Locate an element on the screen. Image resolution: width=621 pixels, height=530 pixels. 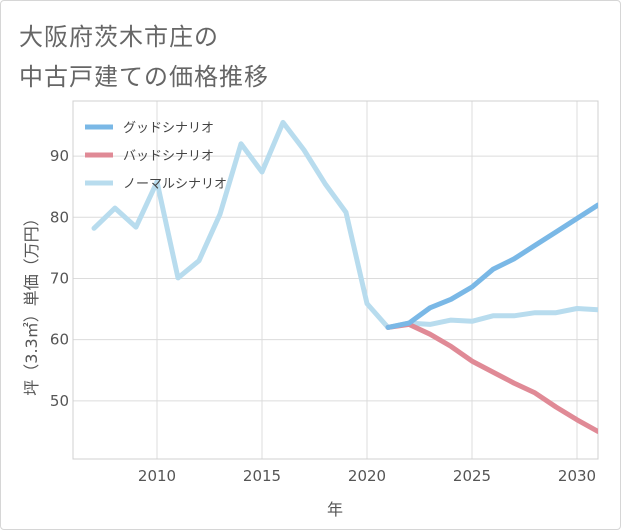
legend-label: バッドシナリオ is located at coordinates (168, 156).